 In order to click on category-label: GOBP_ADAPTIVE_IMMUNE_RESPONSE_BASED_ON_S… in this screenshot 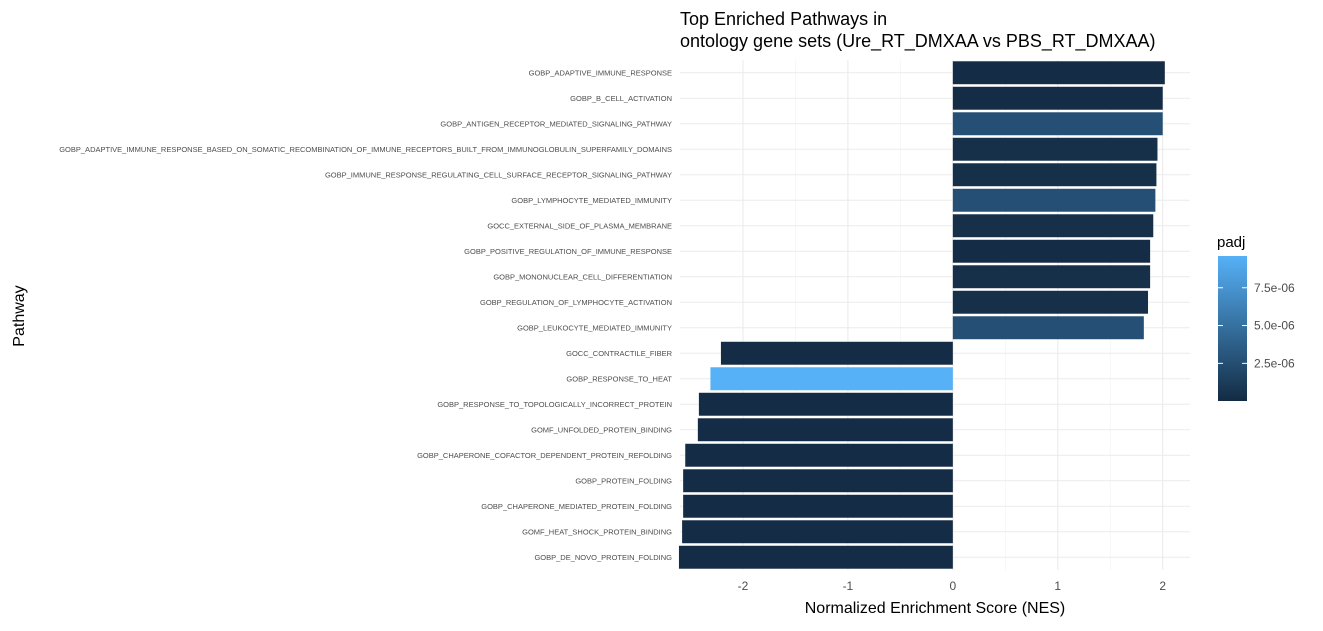, I will do `click(365, 149)`.